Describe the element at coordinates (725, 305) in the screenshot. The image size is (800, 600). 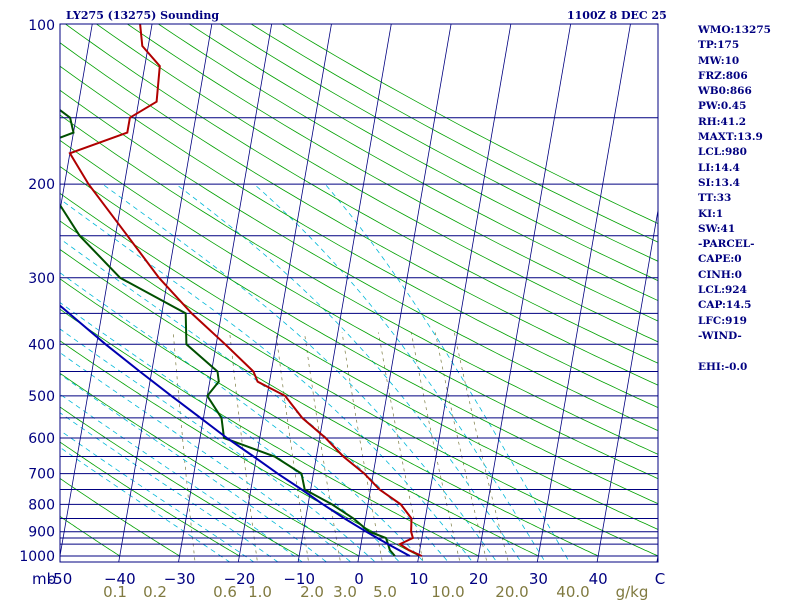
I see `sidebar-index-18: CAP:14.5` at that location.